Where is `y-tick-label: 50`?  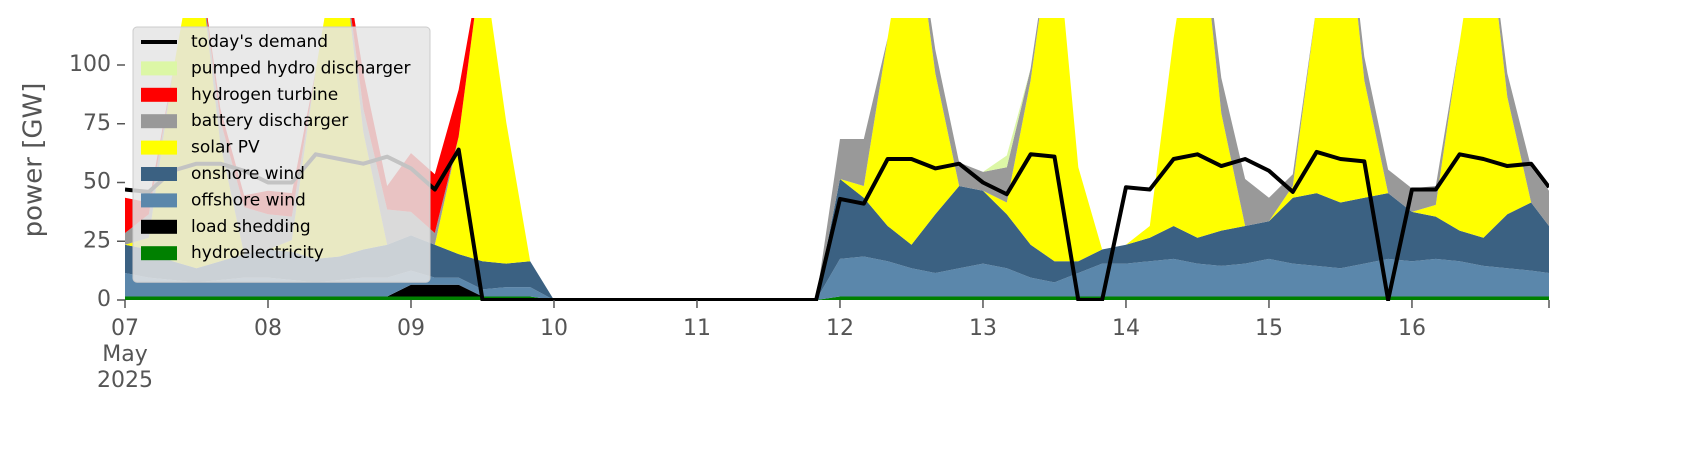
y-tick-label: 50 is located at coordinates (97, 182).